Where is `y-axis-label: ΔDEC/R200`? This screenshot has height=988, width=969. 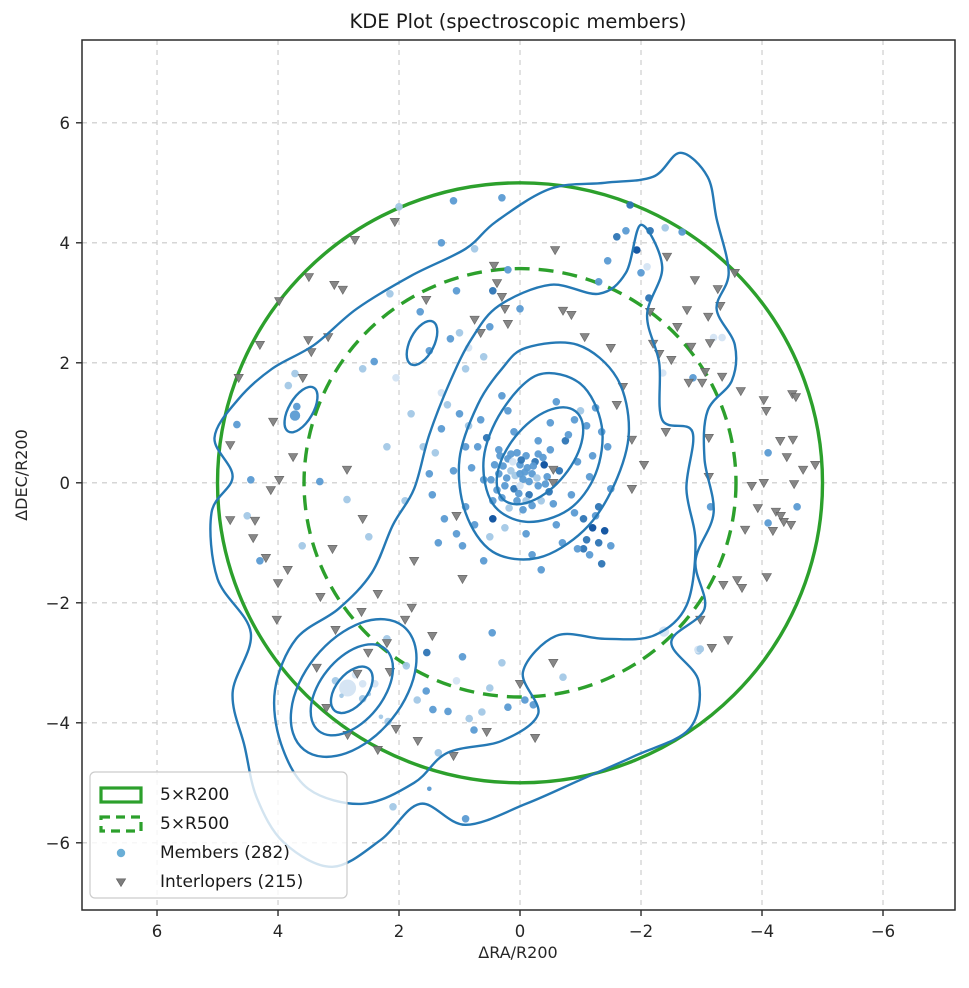 y-axis-label: ΔDEC/R200 is located at coordinates (21, 475).